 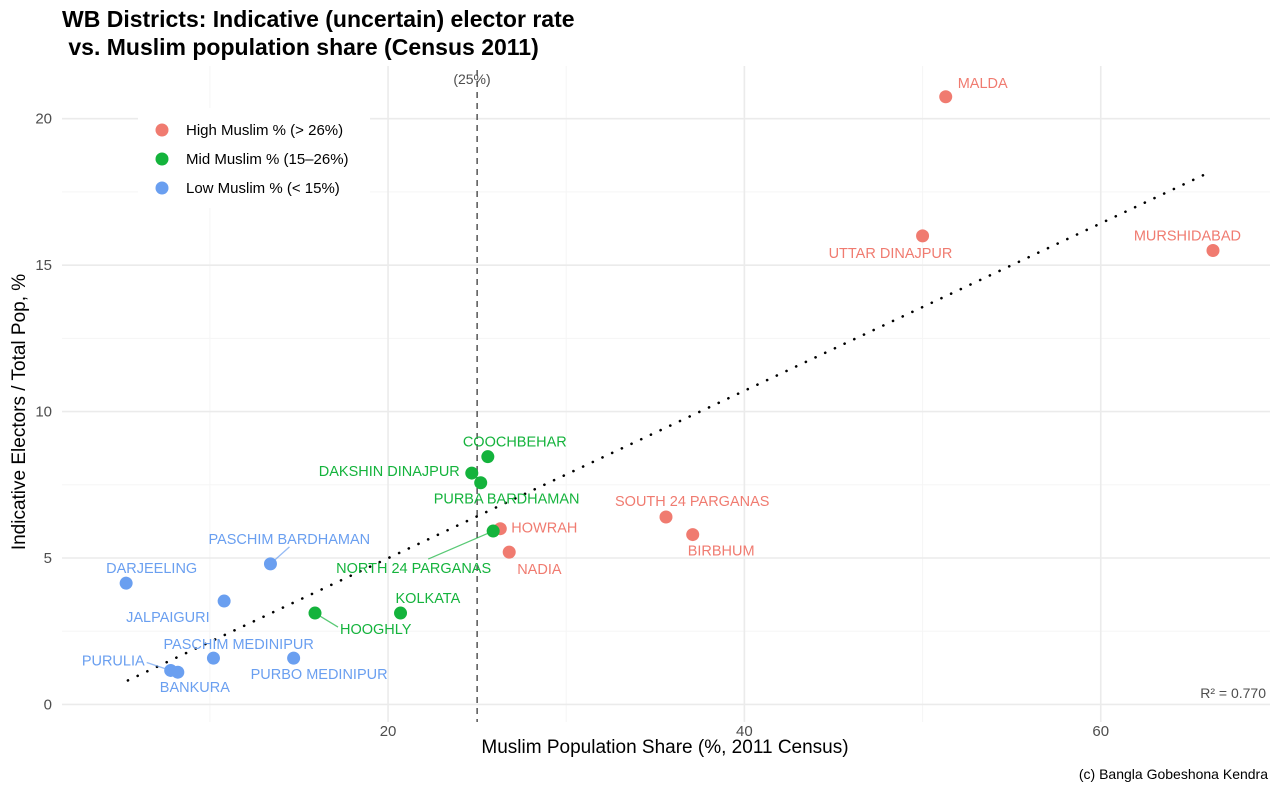 I want to click on y-tick-label: 0, so click(x=48, y=704).